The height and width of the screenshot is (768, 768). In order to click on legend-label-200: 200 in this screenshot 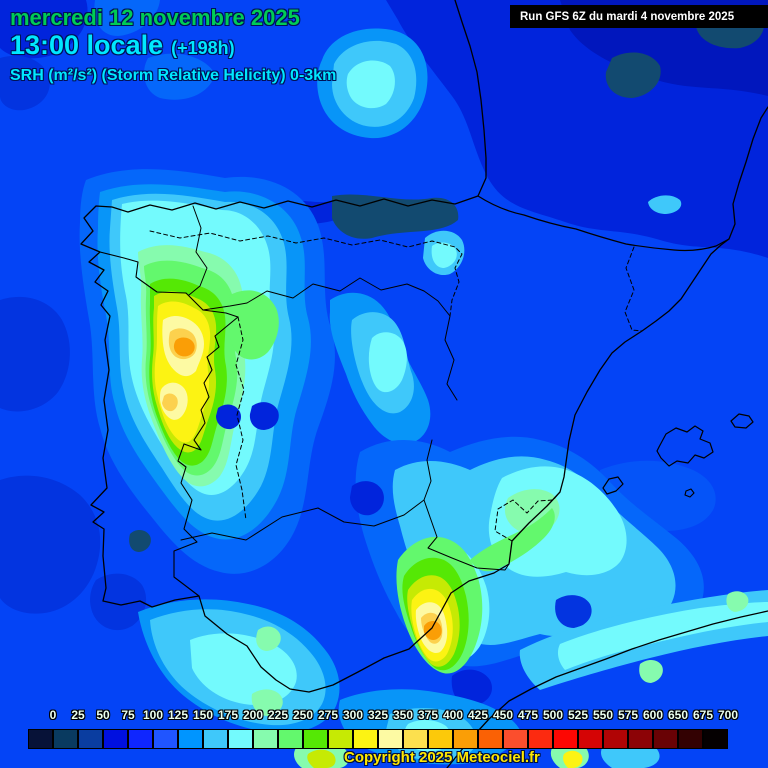, I will do `click(253, 715)`.